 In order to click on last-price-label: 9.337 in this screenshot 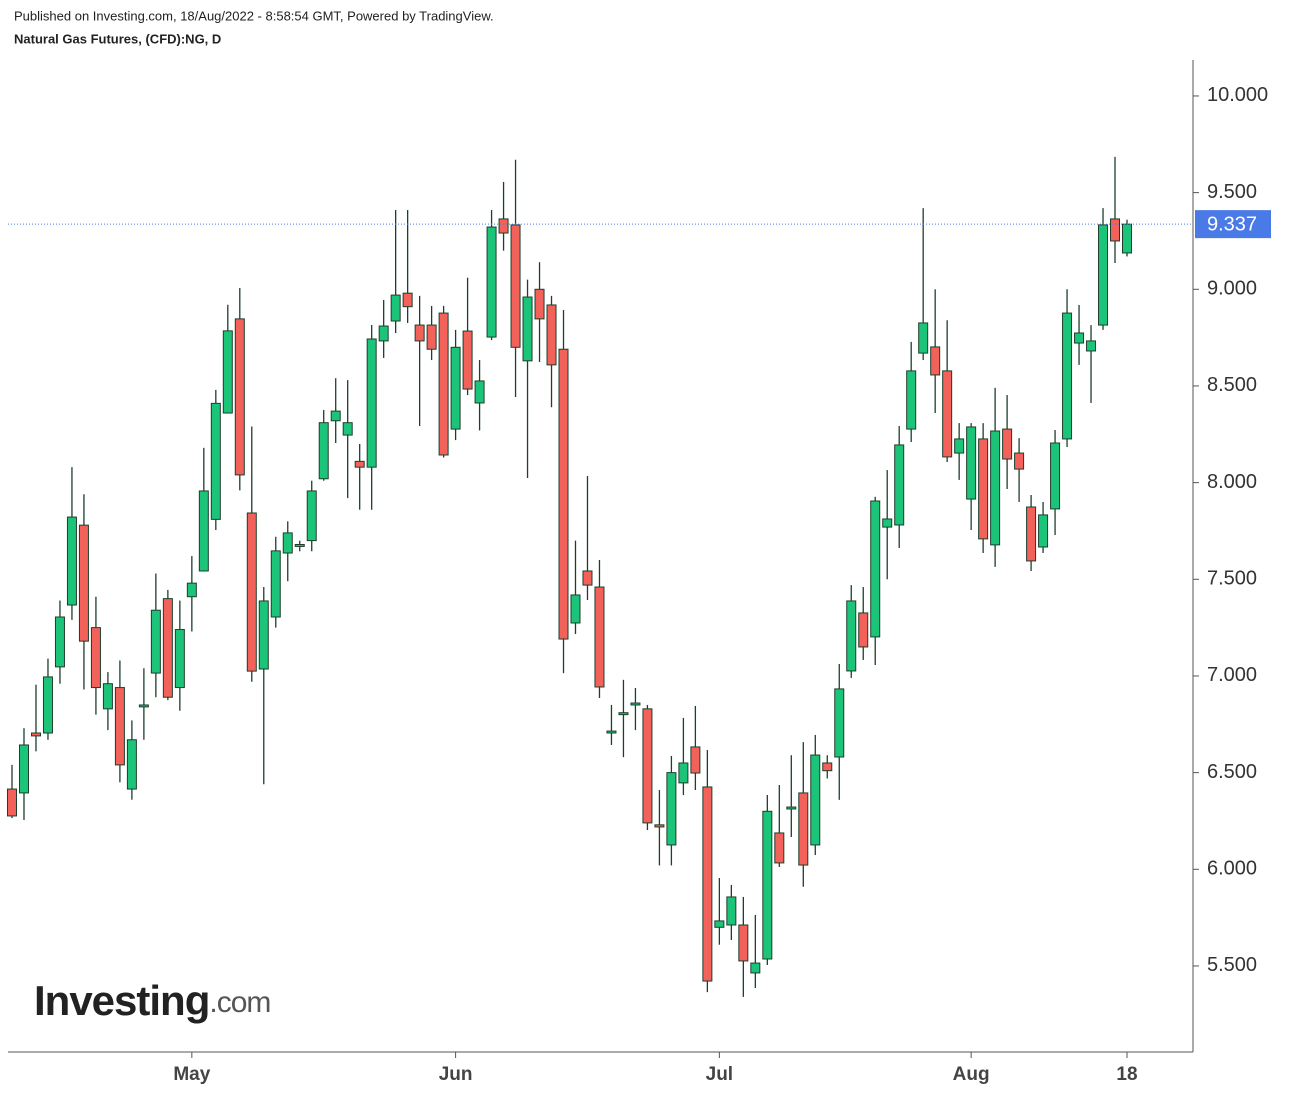, I will do `click(1232, 224)`.